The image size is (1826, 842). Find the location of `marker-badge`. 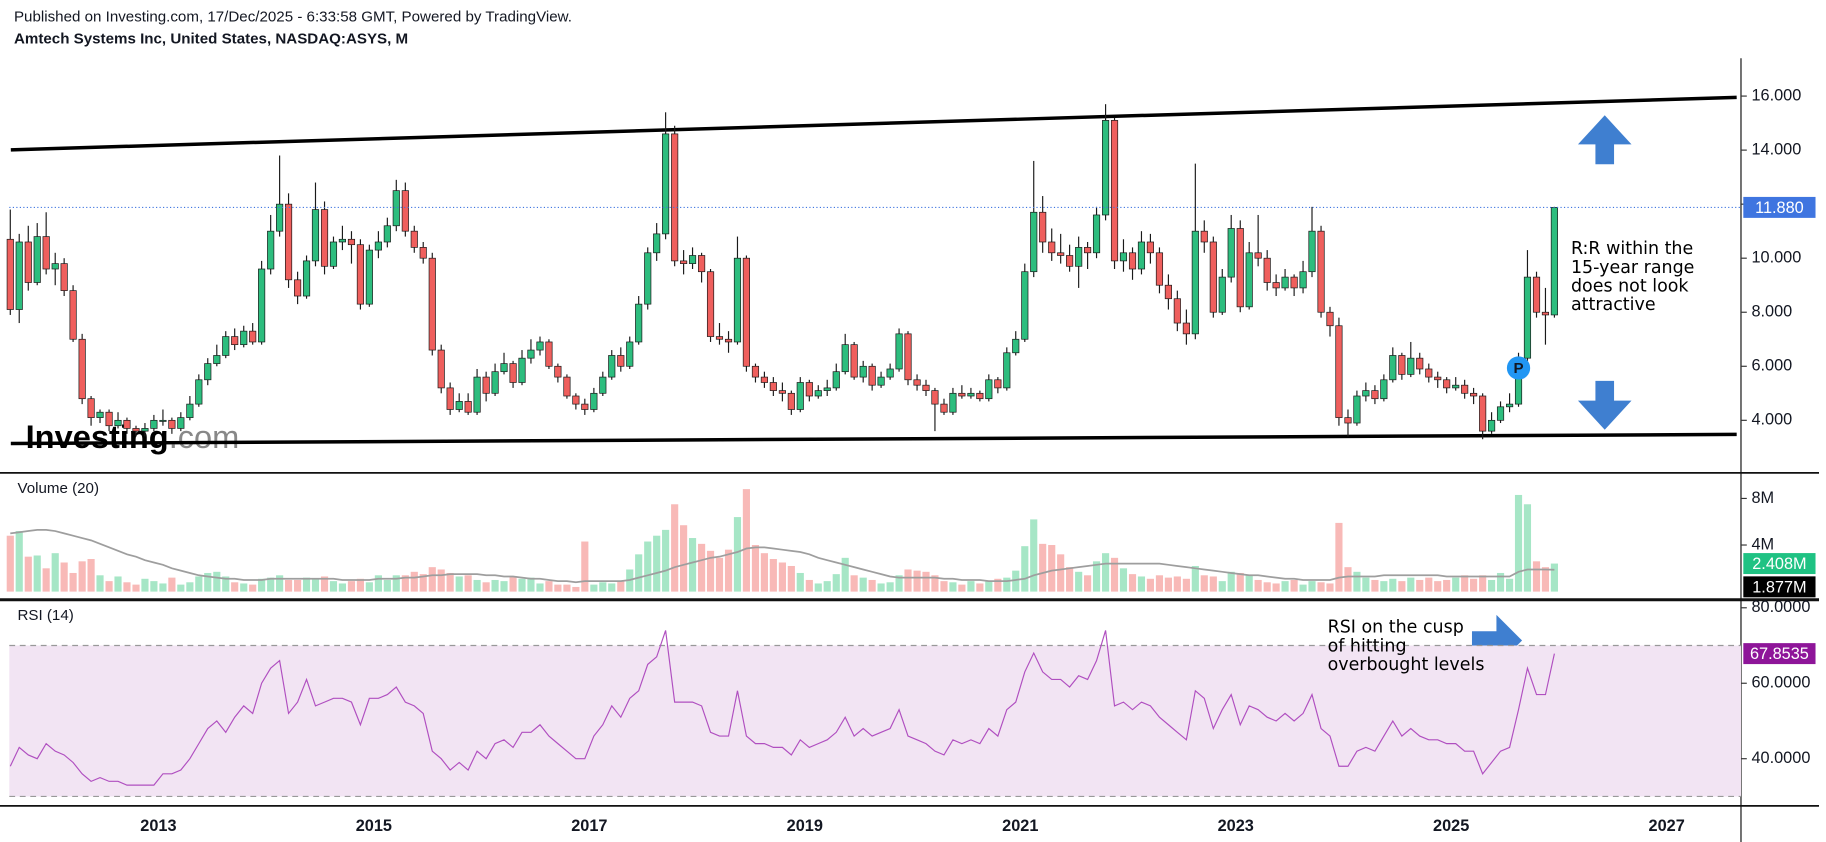

marker-badge is located at coordinates (1518, 368).